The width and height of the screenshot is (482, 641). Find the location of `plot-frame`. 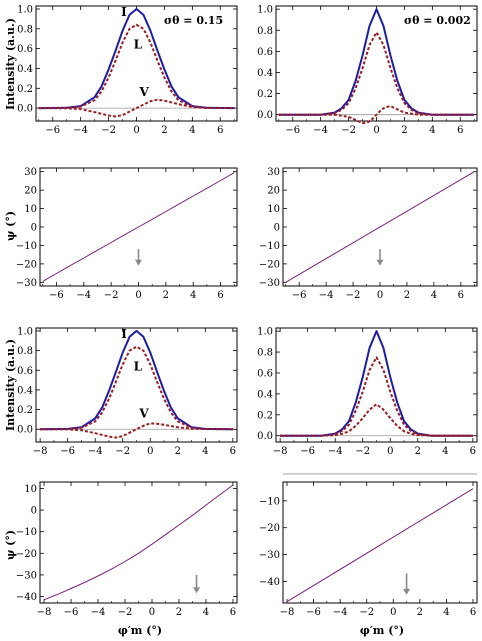

plot-frame is located at coordinates (136, 385).